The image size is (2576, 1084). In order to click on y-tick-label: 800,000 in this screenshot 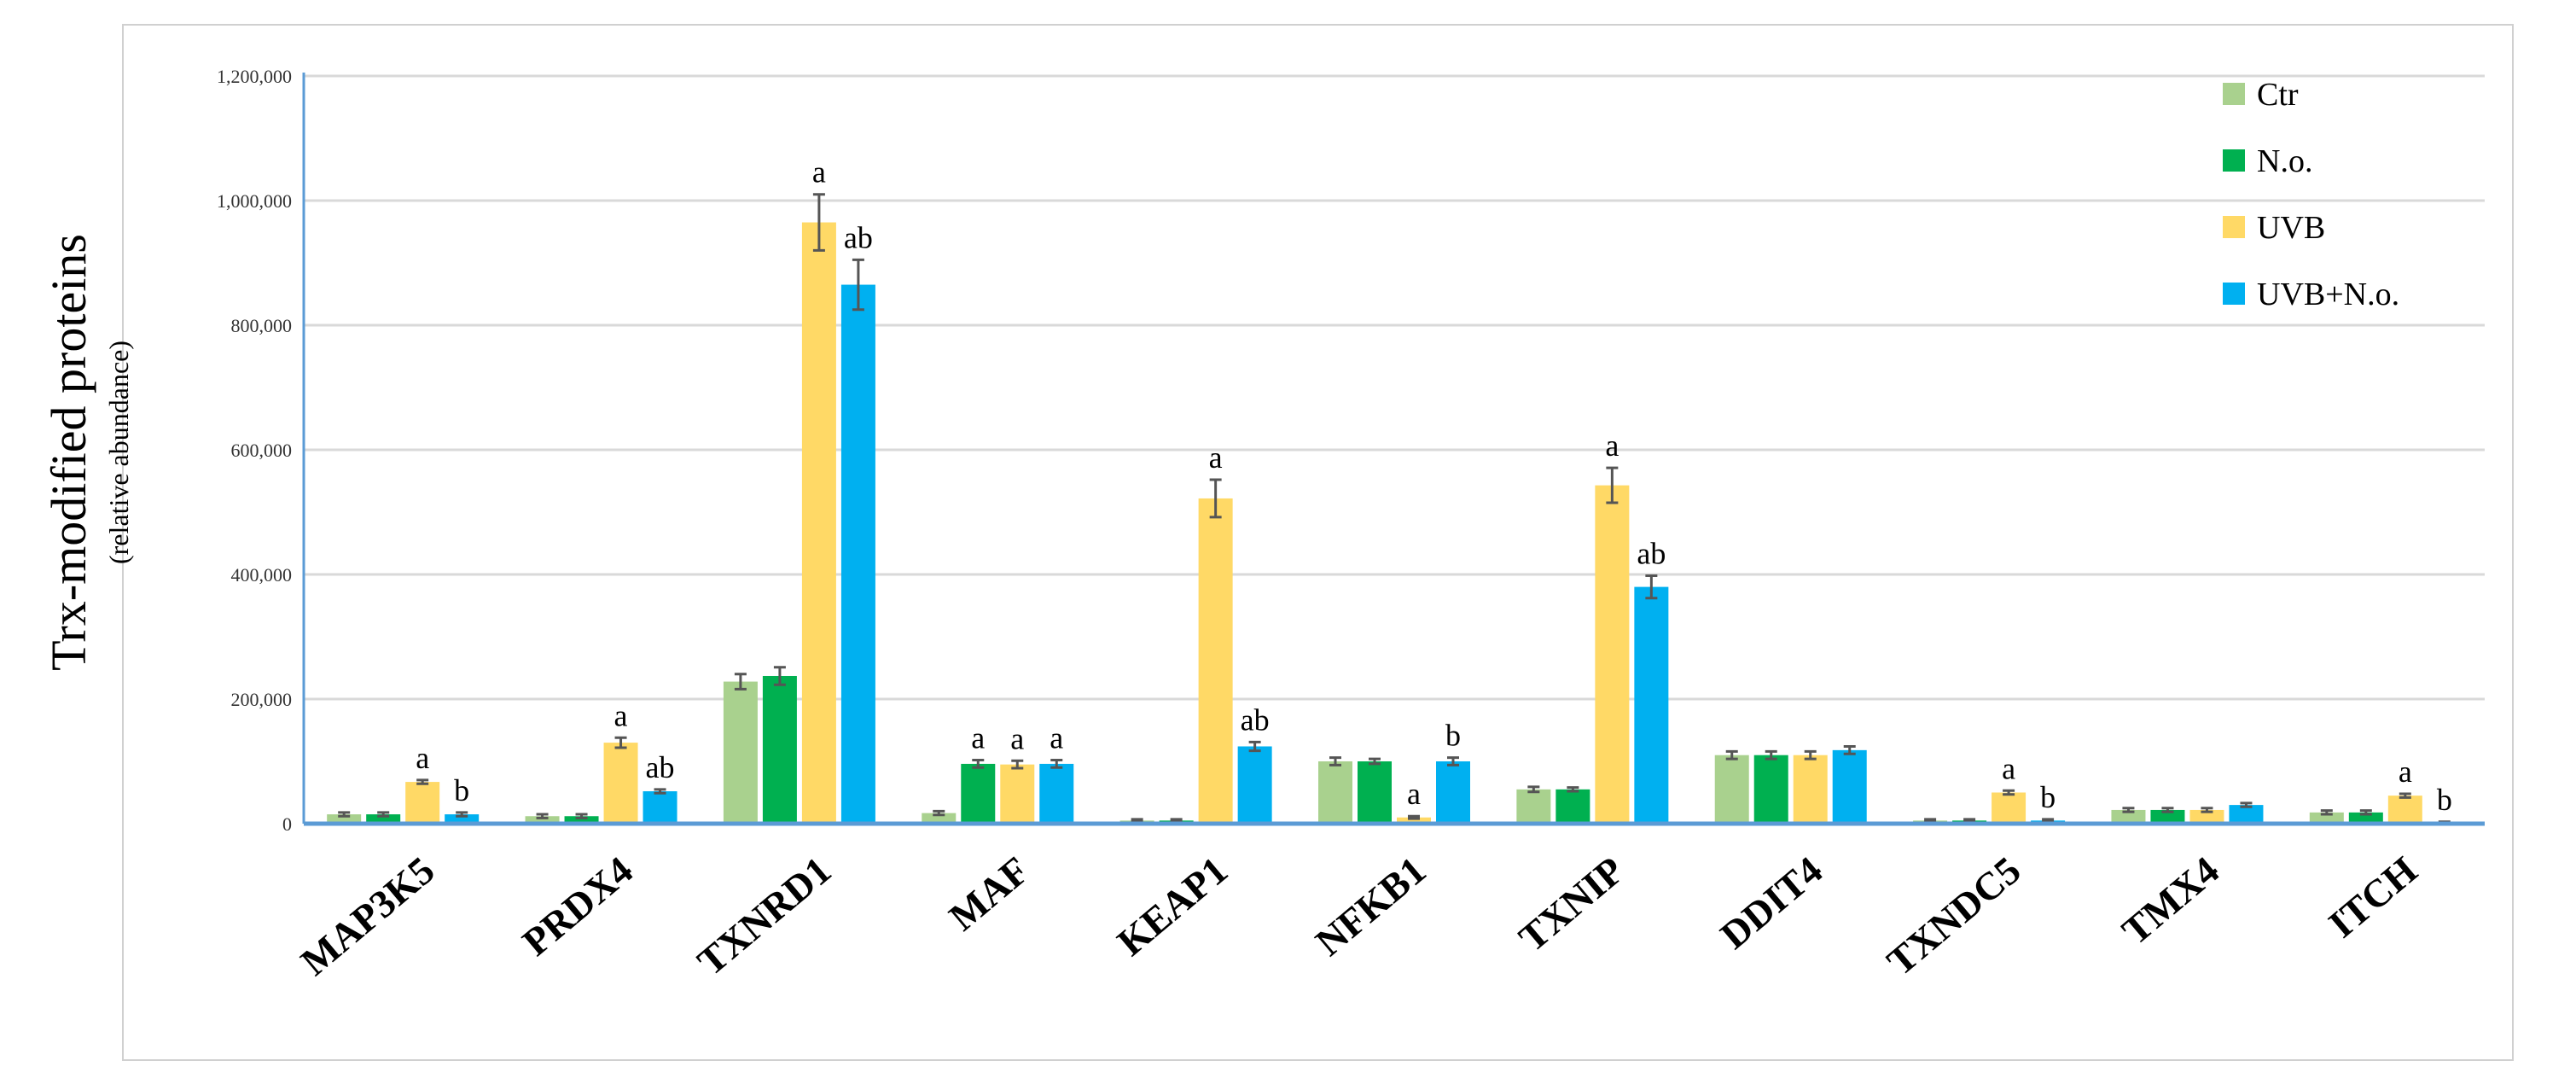, I will do `click(262, 325)`.